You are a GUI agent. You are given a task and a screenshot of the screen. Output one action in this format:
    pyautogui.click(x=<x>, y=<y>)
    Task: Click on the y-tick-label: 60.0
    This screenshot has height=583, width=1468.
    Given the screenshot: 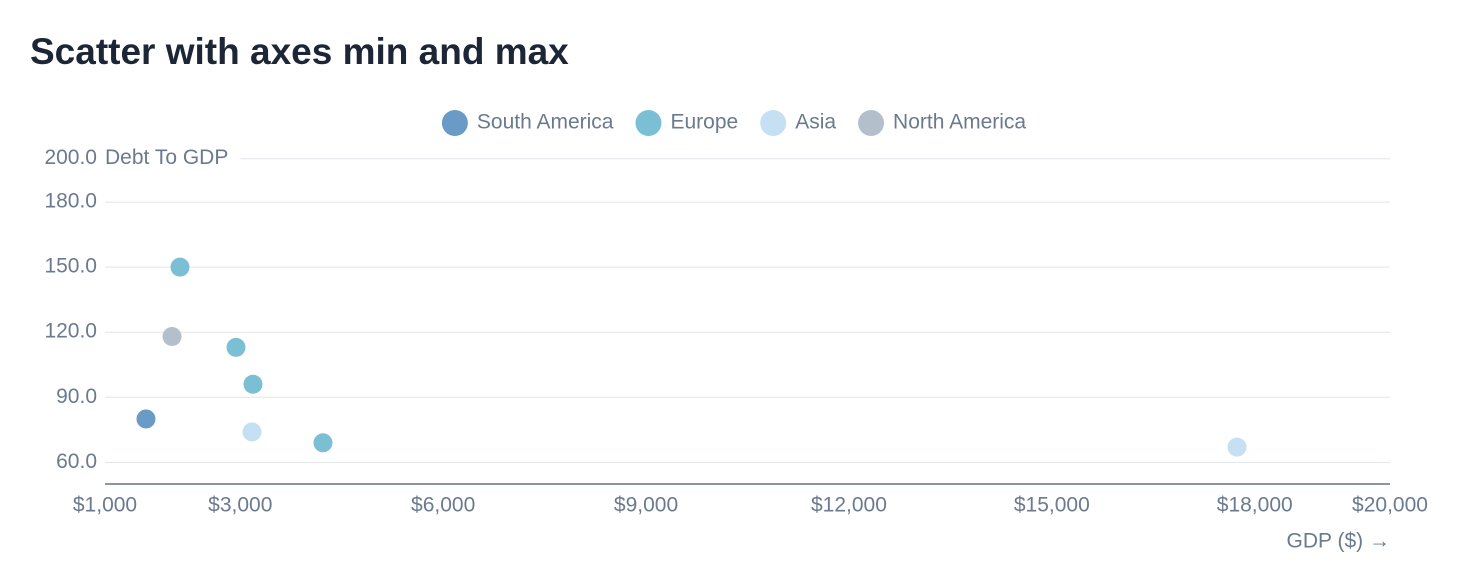 What is the action you would take?
    pyautogui.click(x=76, y=461)
    